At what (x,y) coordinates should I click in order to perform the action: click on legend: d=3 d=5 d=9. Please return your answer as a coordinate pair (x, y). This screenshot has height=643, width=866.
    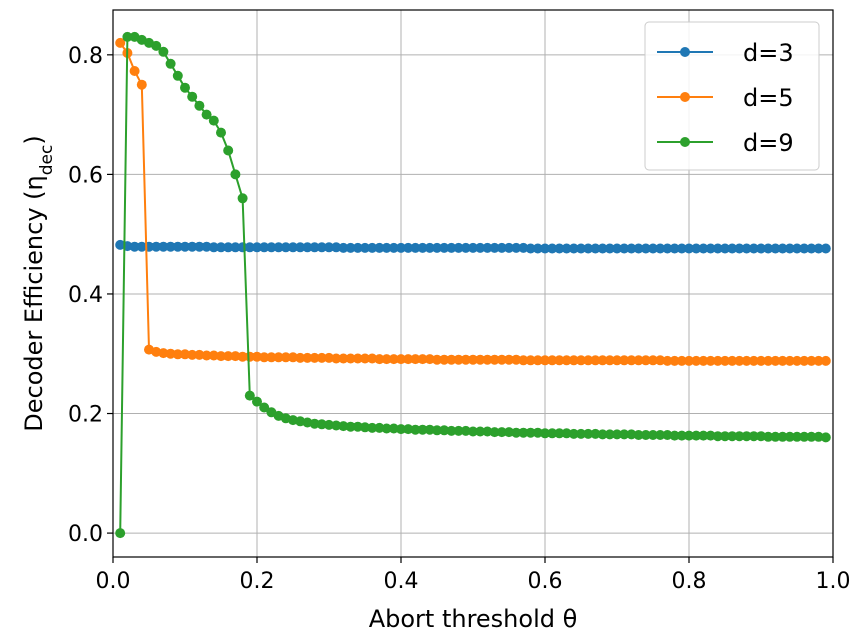
    Looking at the image, I should click on (732, 96).